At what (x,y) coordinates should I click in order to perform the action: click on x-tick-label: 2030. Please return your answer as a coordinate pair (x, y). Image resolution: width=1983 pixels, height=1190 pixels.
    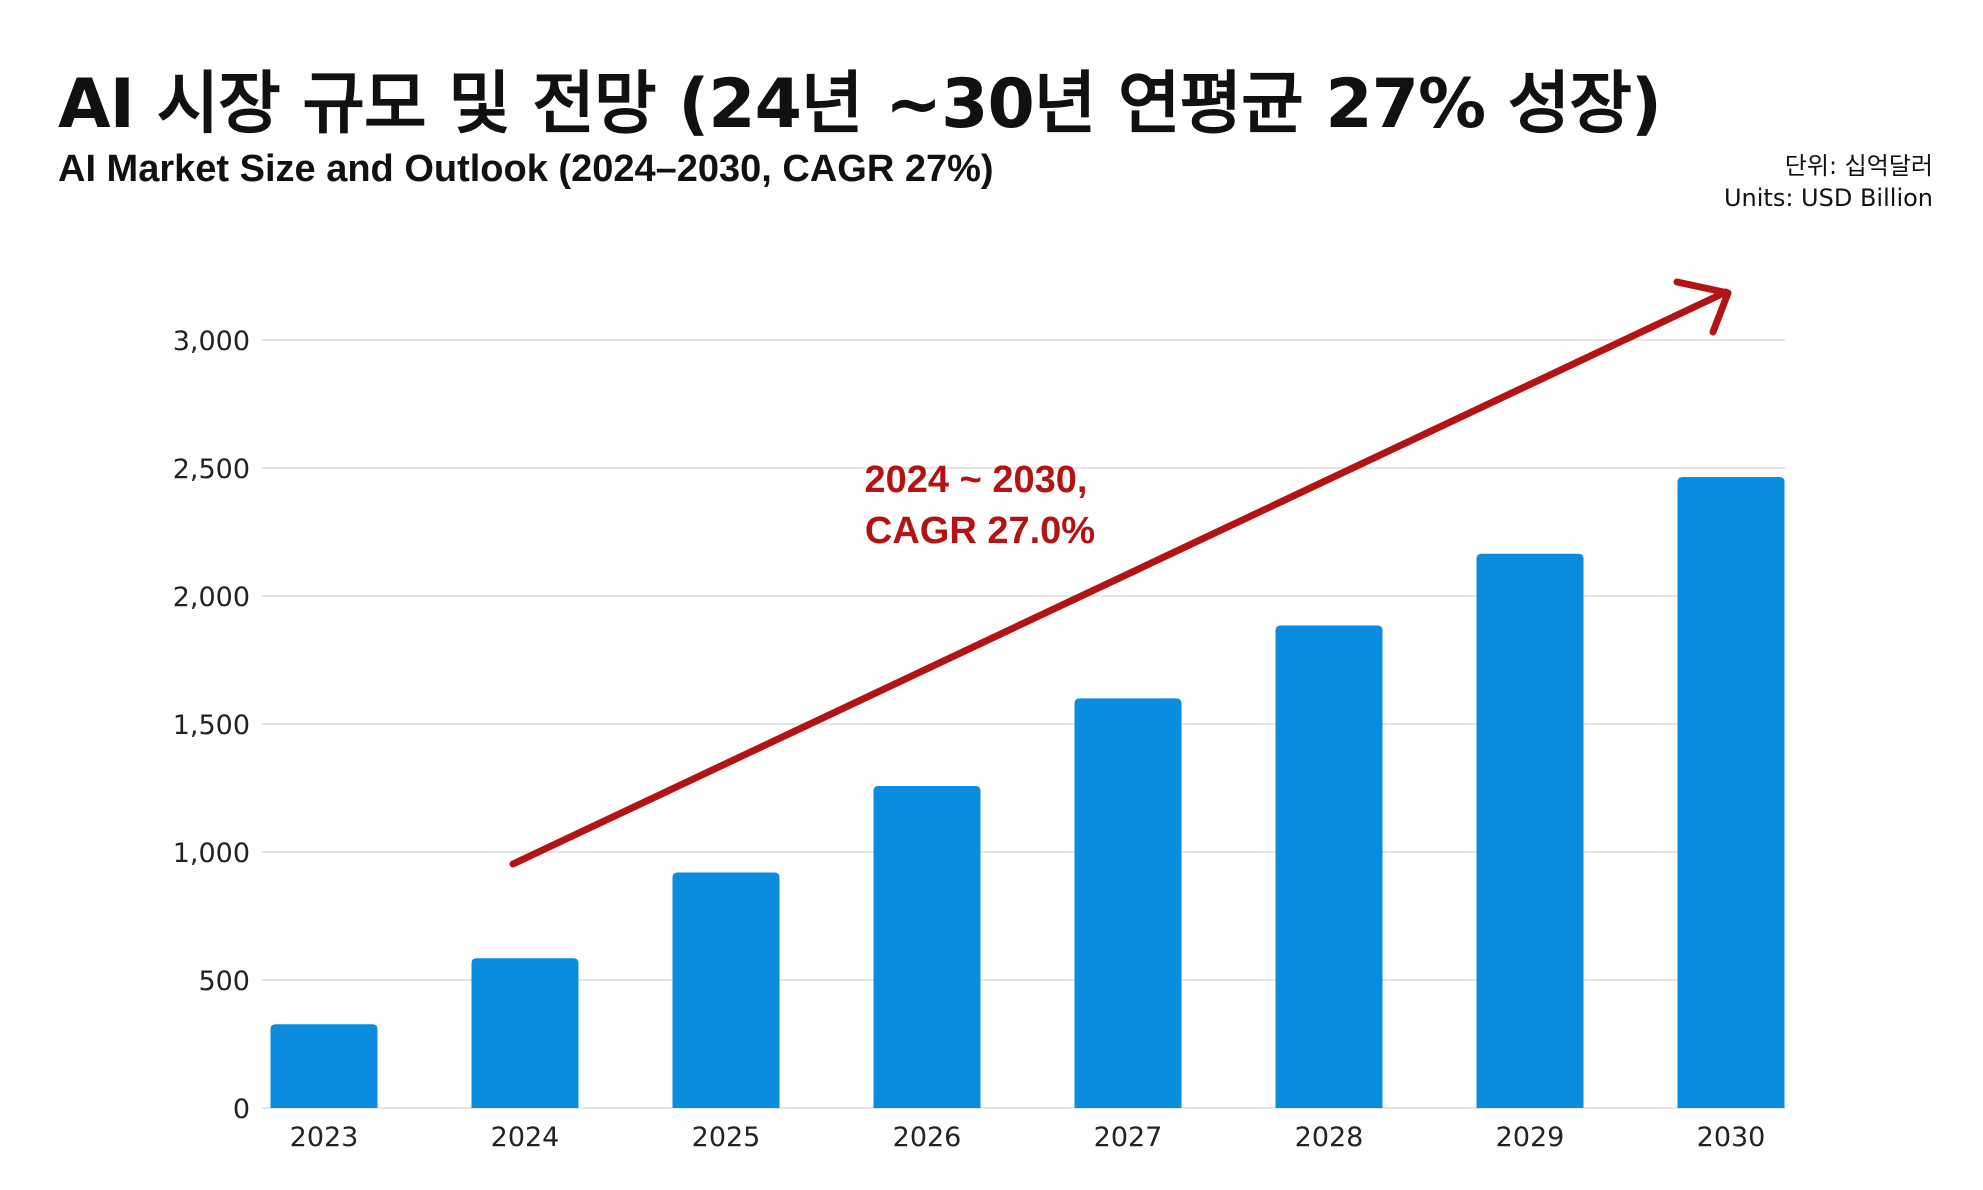
    Looking at the image, I should click on (1731, 1137).